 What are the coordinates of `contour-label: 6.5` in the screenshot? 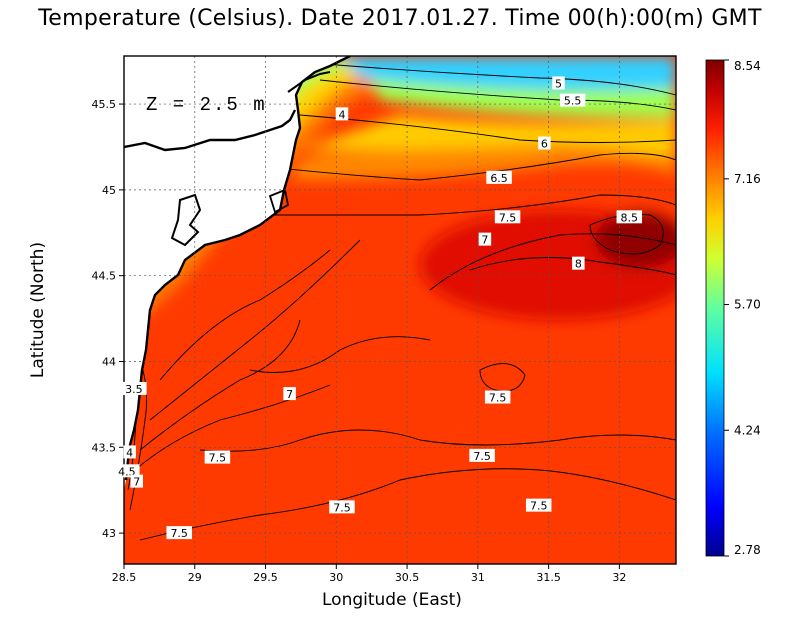 It's located at (499, 178).